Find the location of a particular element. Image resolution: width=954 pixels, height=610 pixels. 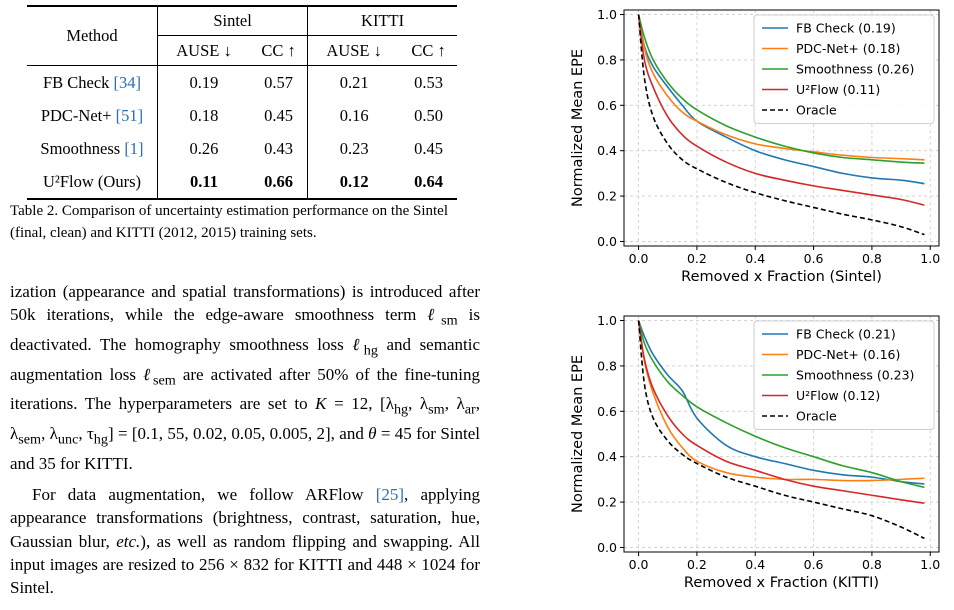

table-row: Smoothness [1] 0.26 0.43 0.23 0.45 is located at coordinates (242, 148).